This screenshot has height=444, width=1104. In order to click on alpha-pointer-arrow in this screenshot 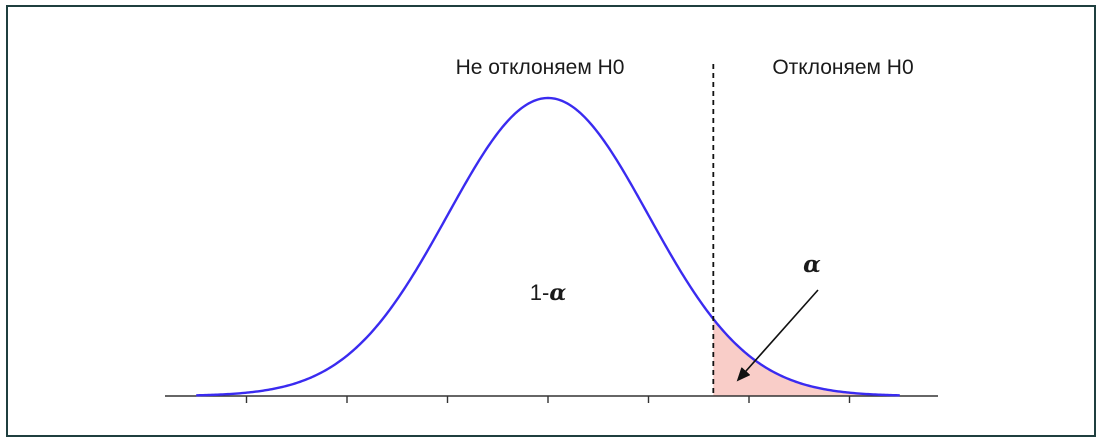, I will do `click(777, 335)`.